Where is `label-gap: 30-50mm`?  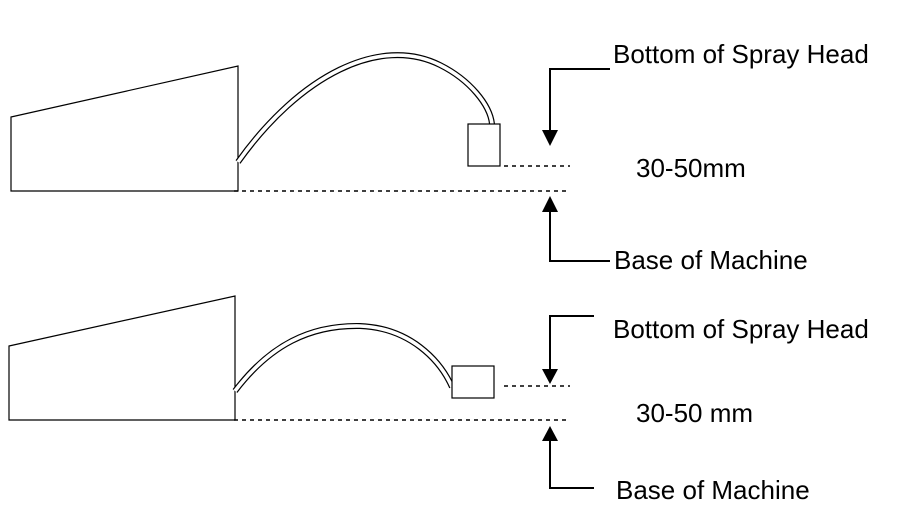
label-gap: 30-50mm is located at coordinates (691, 168).